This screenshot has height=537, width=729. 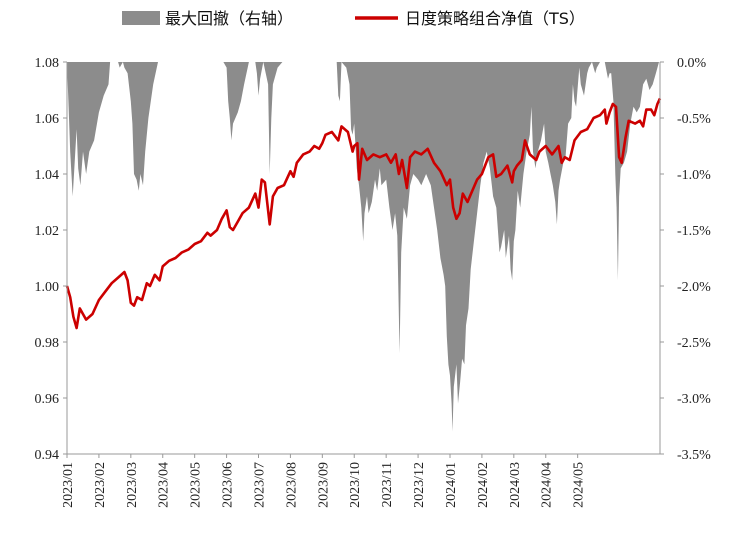 What do you see at coordinates (47, 455) in the screenshot?
I see `left-tick-label: 0.94` at bounding box center [47, 455].